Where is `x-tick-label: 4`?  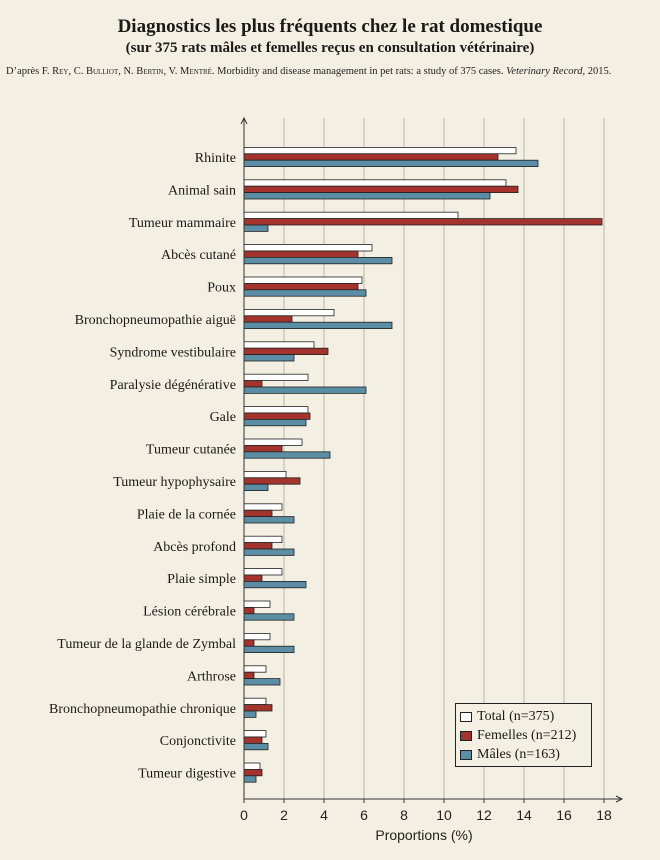 x-tick-label: 4 is located at coordinates (324, 815).